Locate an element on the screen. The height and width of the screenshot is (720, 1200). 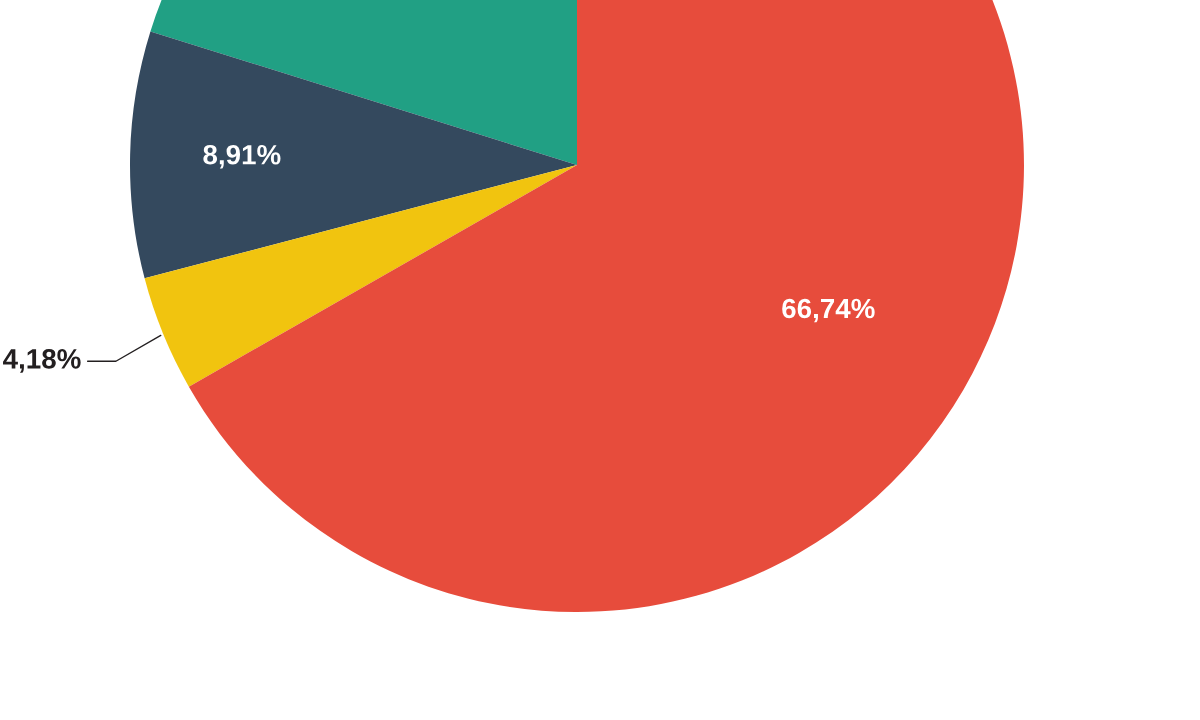
data-label: 66,74% is located at coordinates (828, 310).